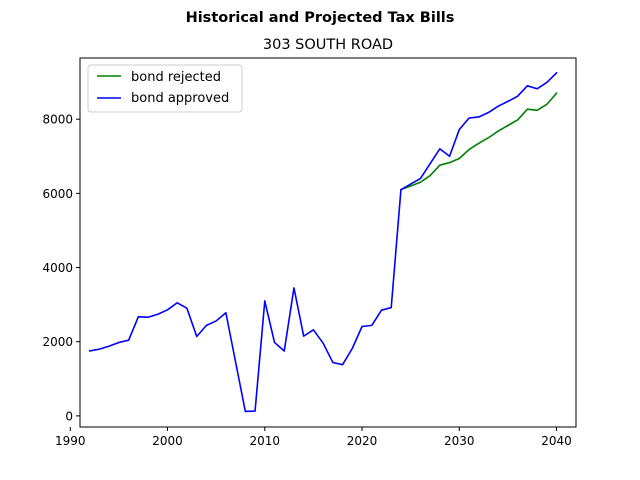 The width and height of the screenshot is (640, 480). Describe the element at coordinates (167, 441) in the screenshot. I see `x-tick-label: 2000` at that location.